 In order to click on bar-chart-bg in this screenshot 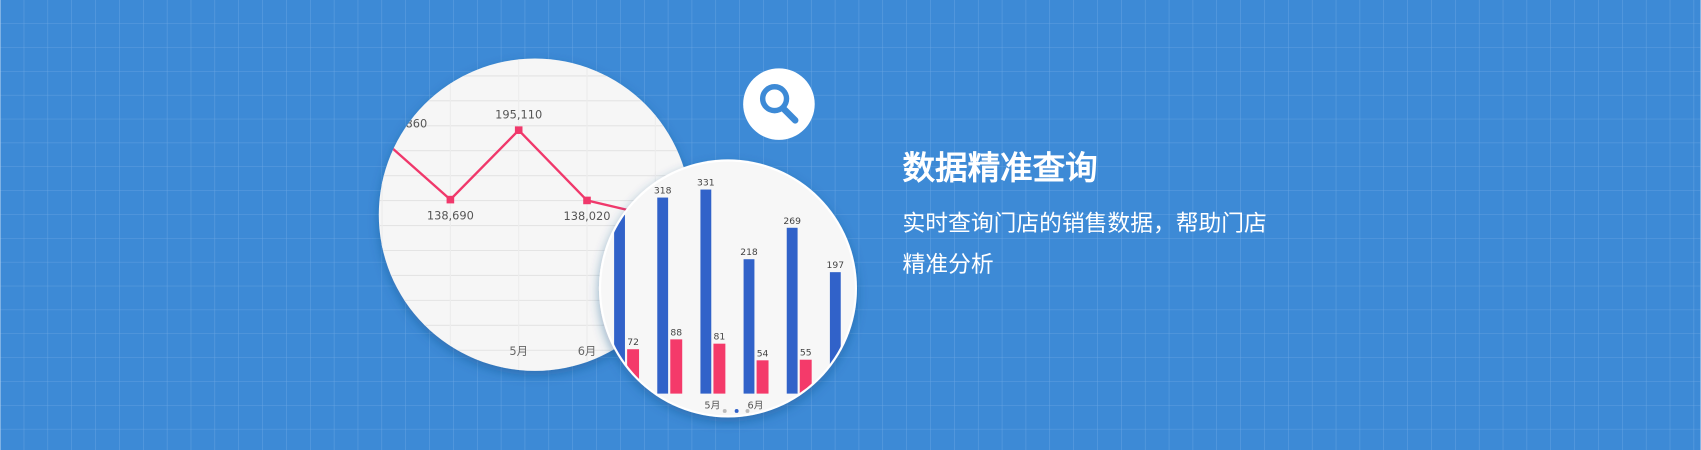, I will do `click(728, 288)`.